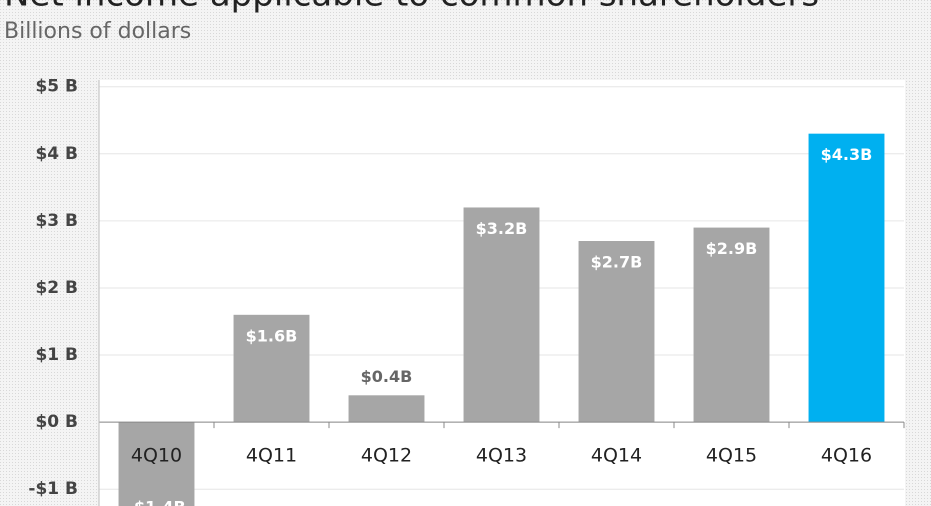  Describe the element at coordinates (156, 502) in the screenshot. I see `value-label: -$1.4B` at that location.